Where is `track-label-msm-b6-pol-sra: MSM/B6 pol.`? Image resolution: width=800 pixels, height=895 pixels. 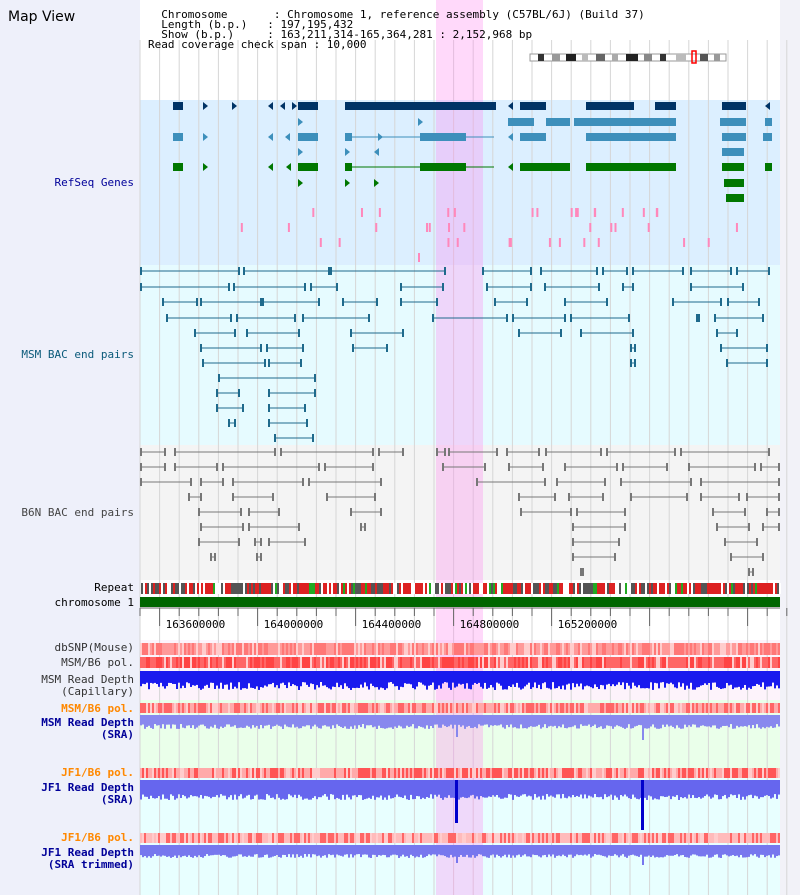
track-label-msm-b6-pol-sra: MSM/B6 pol. is located at coordinates (97, 708).